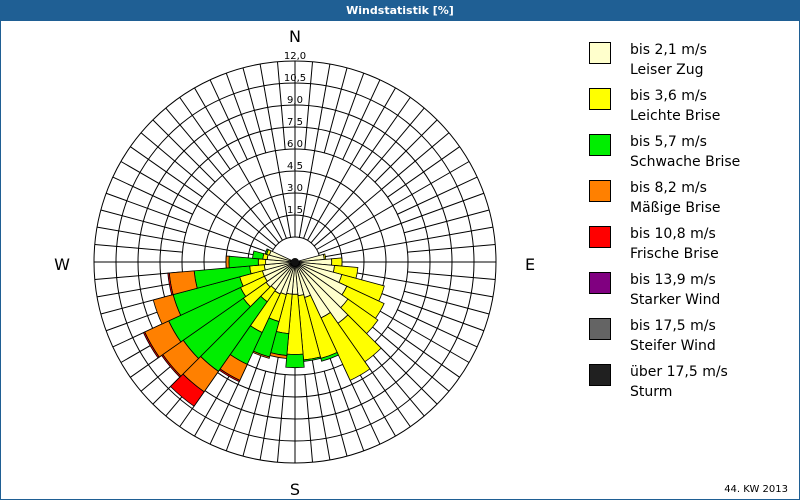 The height and width of the screenshot is (500, 800). What do you see at coordinates (668, 188) in the screenshot?
I see `legend-speed: bis 8,2 m/s` at bounding box center [668, 188].